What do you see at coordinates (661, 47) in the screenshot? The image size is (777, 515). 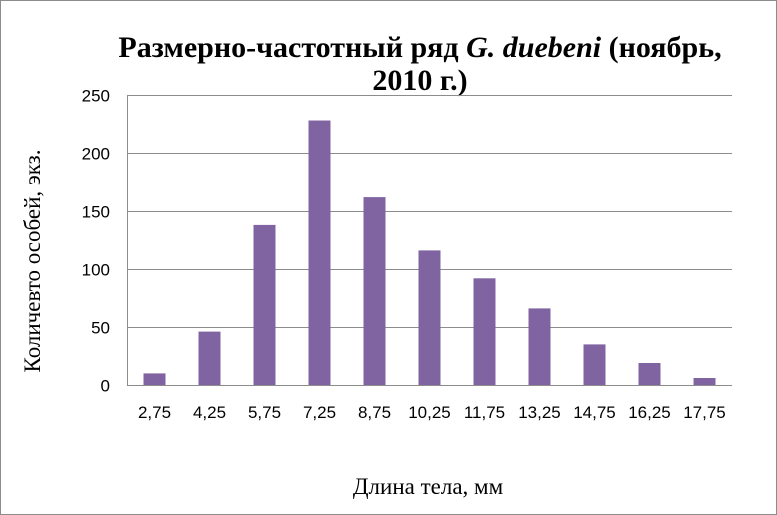 I see `chart-title-part-3: (ноябрь,` at bounding box center [661, 47].